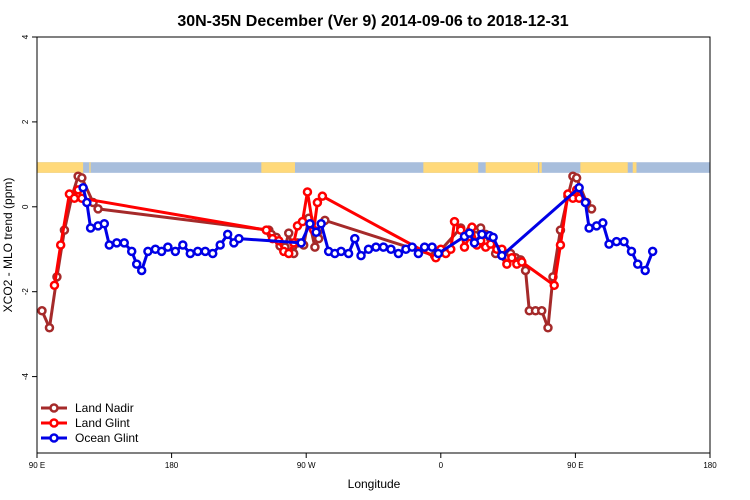 The width and height of the screenshot is (750, 500). Describe the element at coordinates (107, 438) in the screenshot. I see `legend-label: Ocean Glint` at that location.